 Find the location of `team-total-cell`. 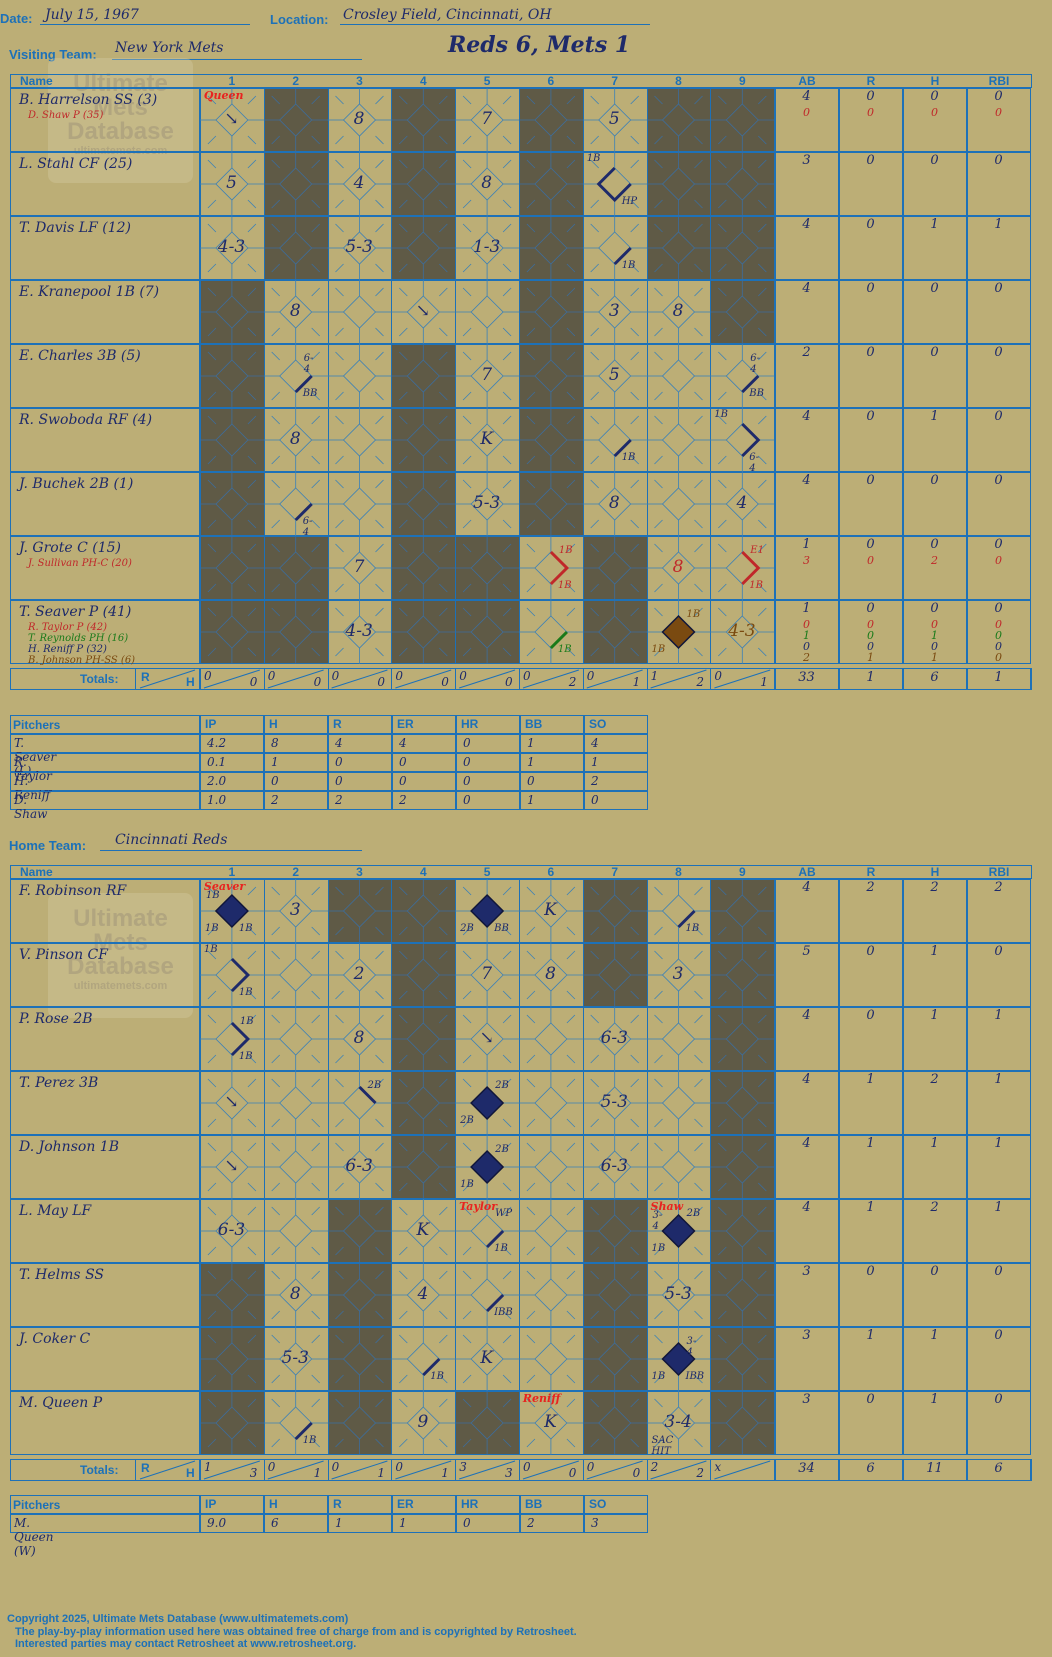

team-total-cell is located at coordinates (871, 679).